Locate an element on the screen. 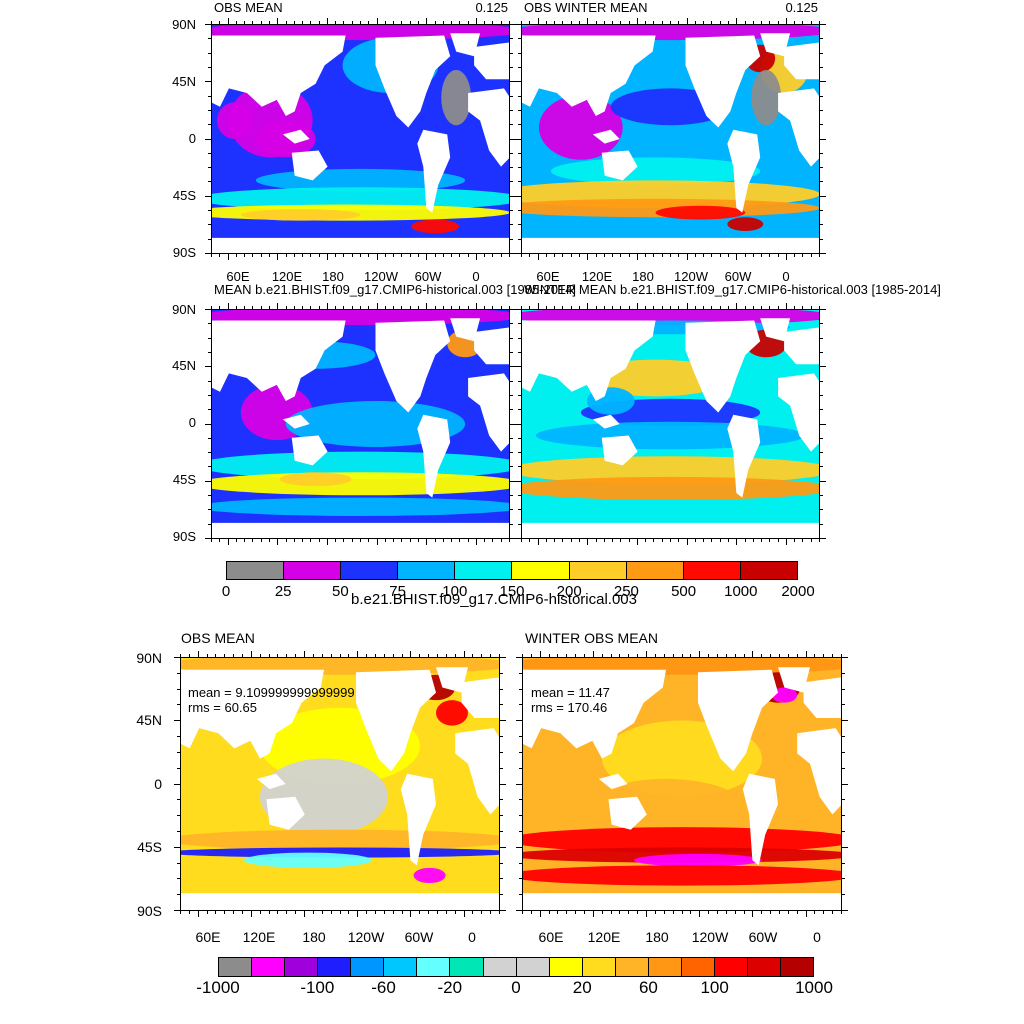 The width and height of the screenshot is (1024, 1024). p5-lon-120e: 120E is located at coordinates (259, 937).